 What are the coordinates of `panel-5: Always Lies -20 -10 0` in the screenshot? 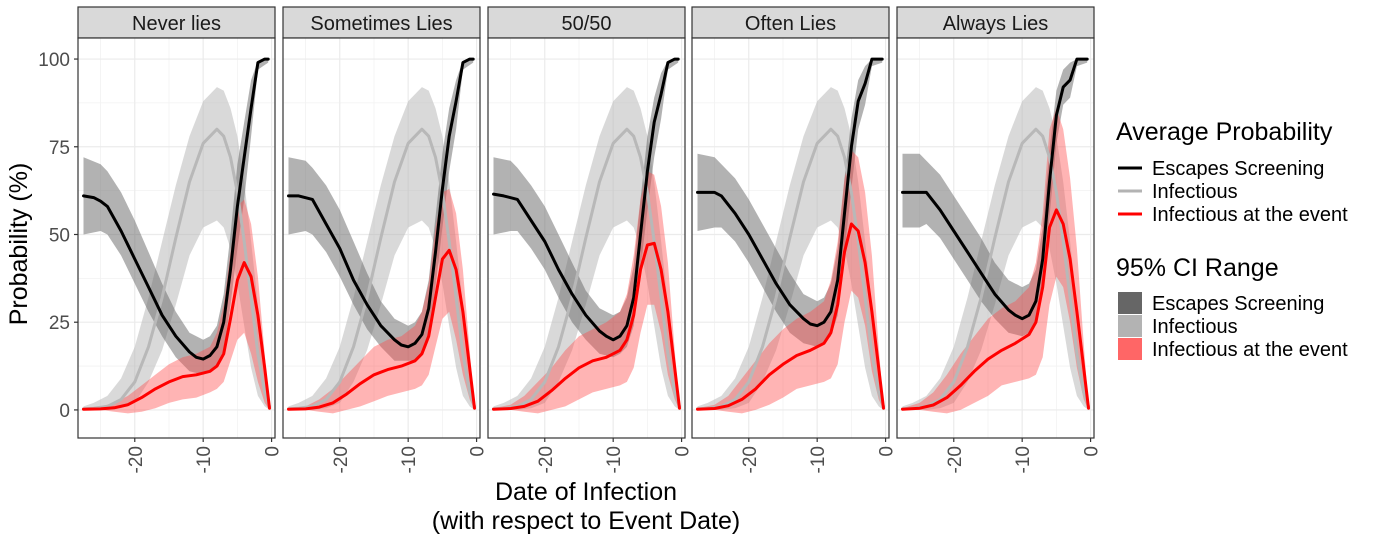 It's located at (999, 239).